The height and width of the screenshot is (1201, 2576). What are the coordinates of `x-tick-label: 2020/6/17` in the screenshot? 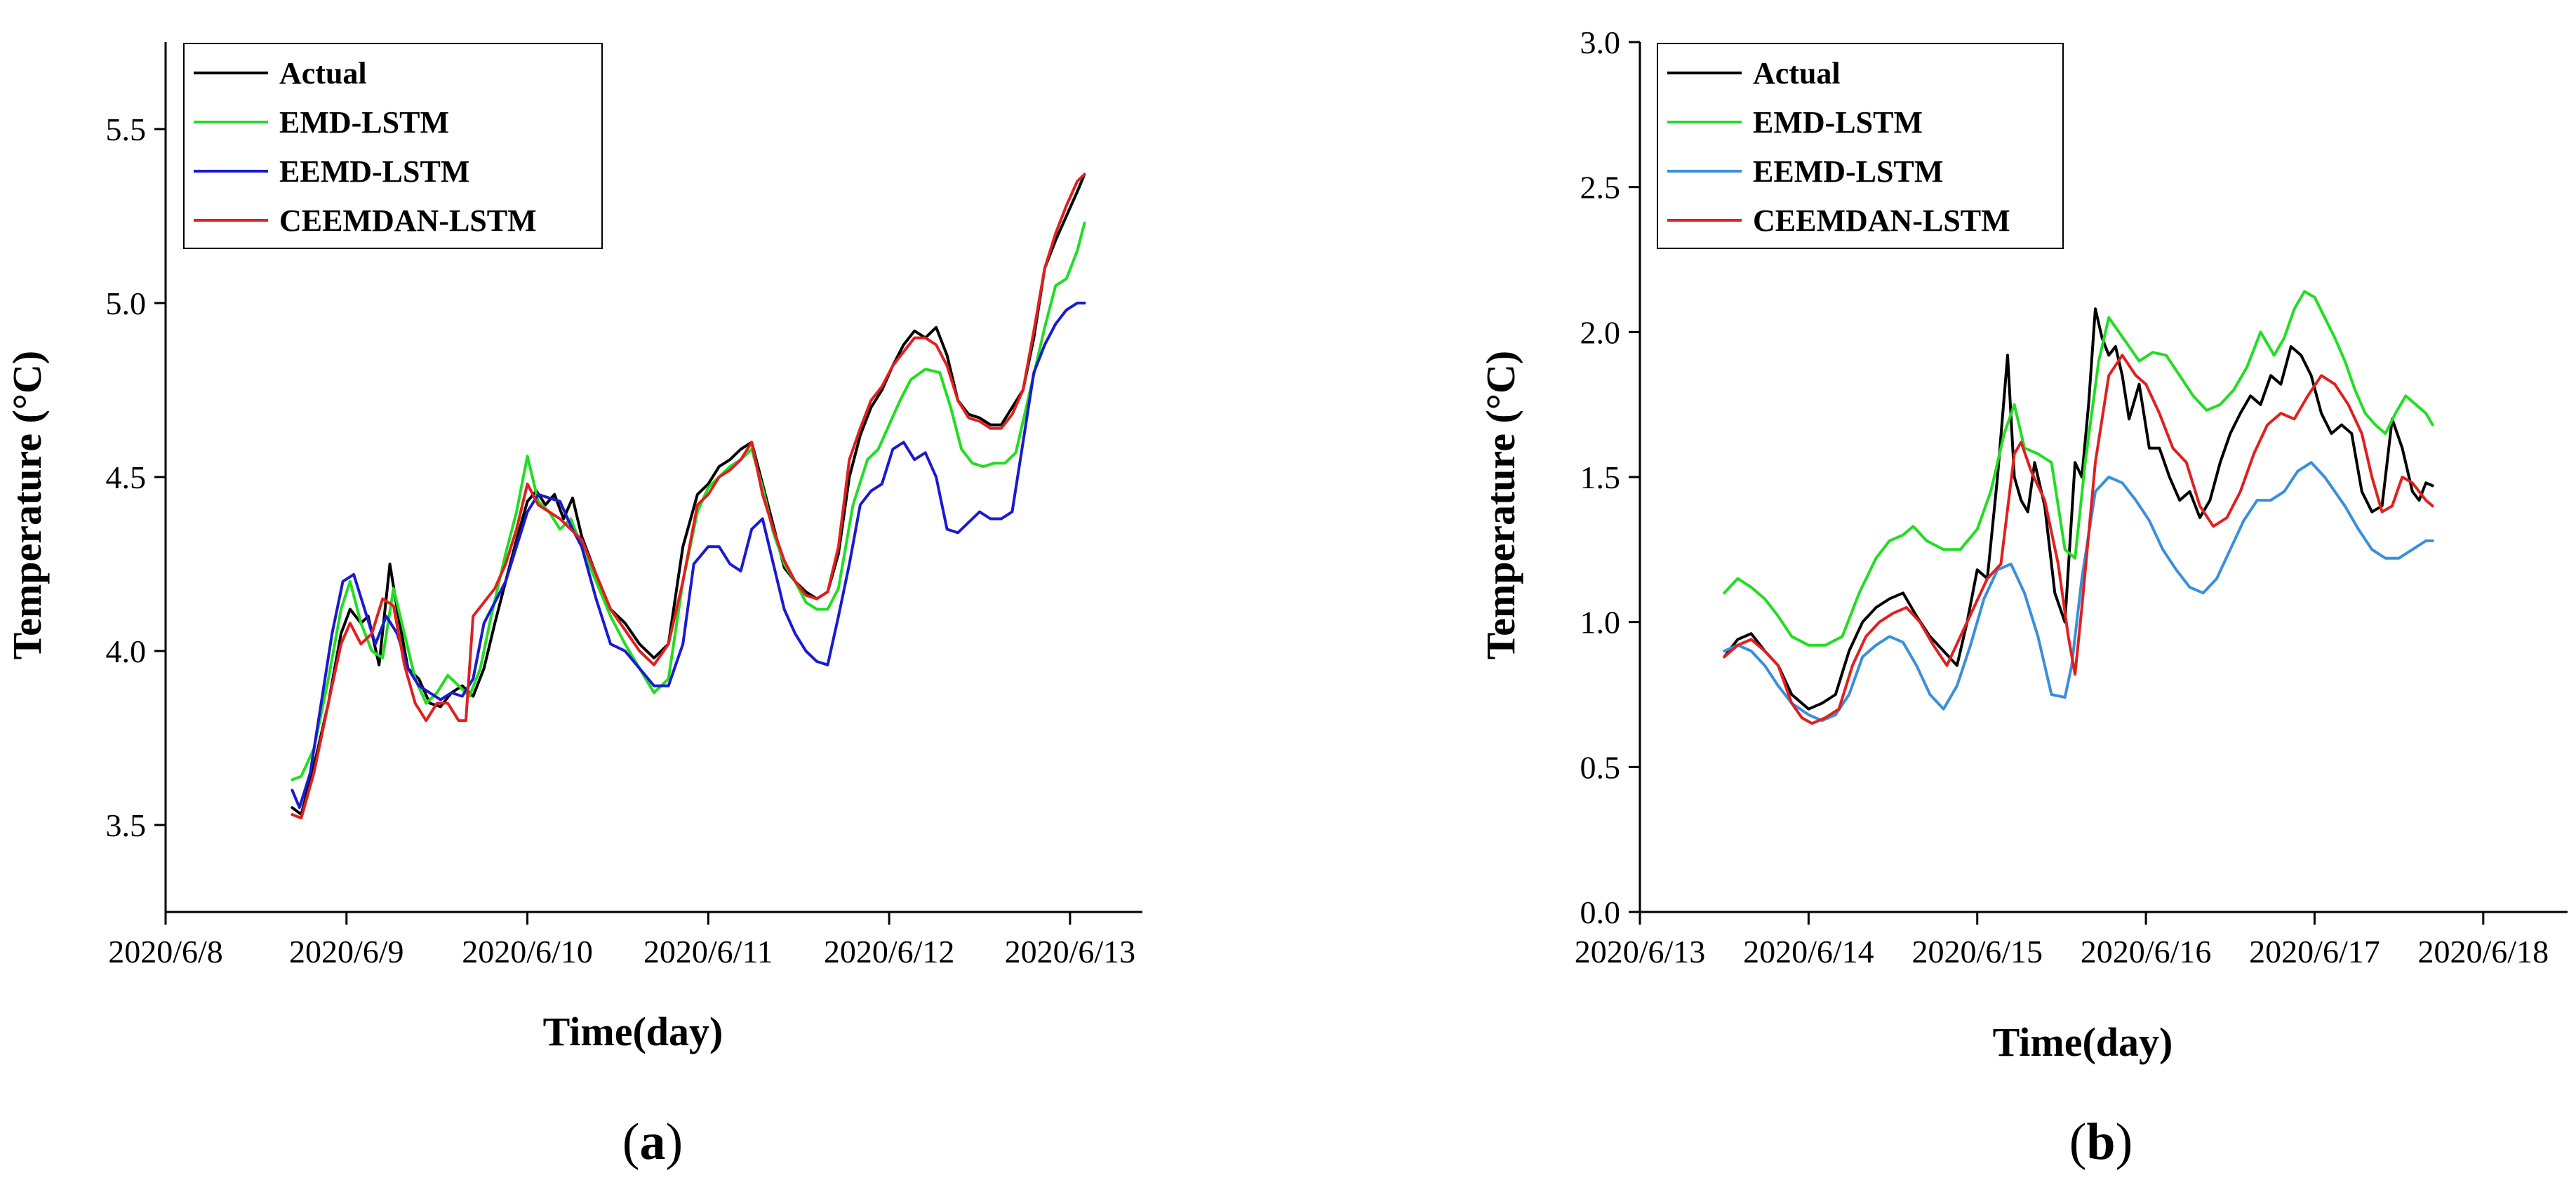 It's located at (2314, 951).